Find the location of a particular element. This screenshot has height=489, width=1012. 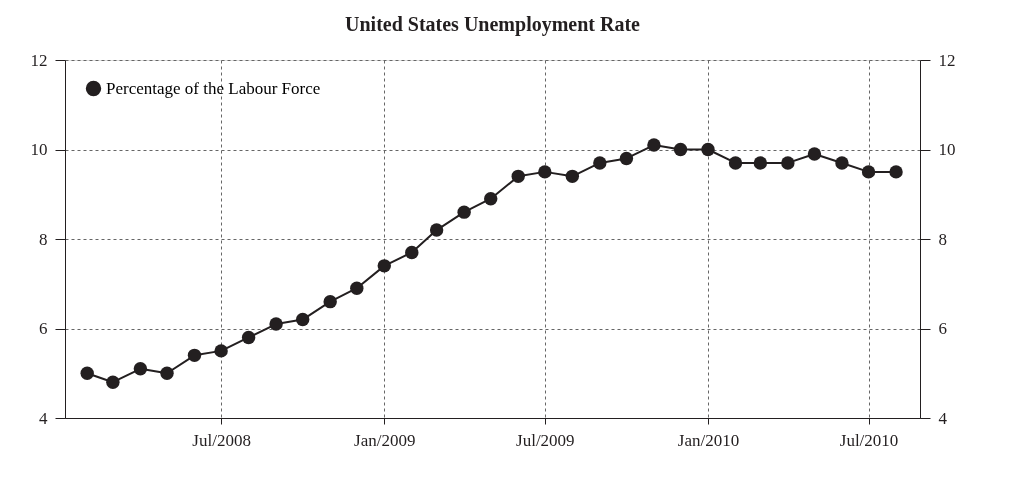

y2-tick-label: 8 is located at coordinates (942, 239).